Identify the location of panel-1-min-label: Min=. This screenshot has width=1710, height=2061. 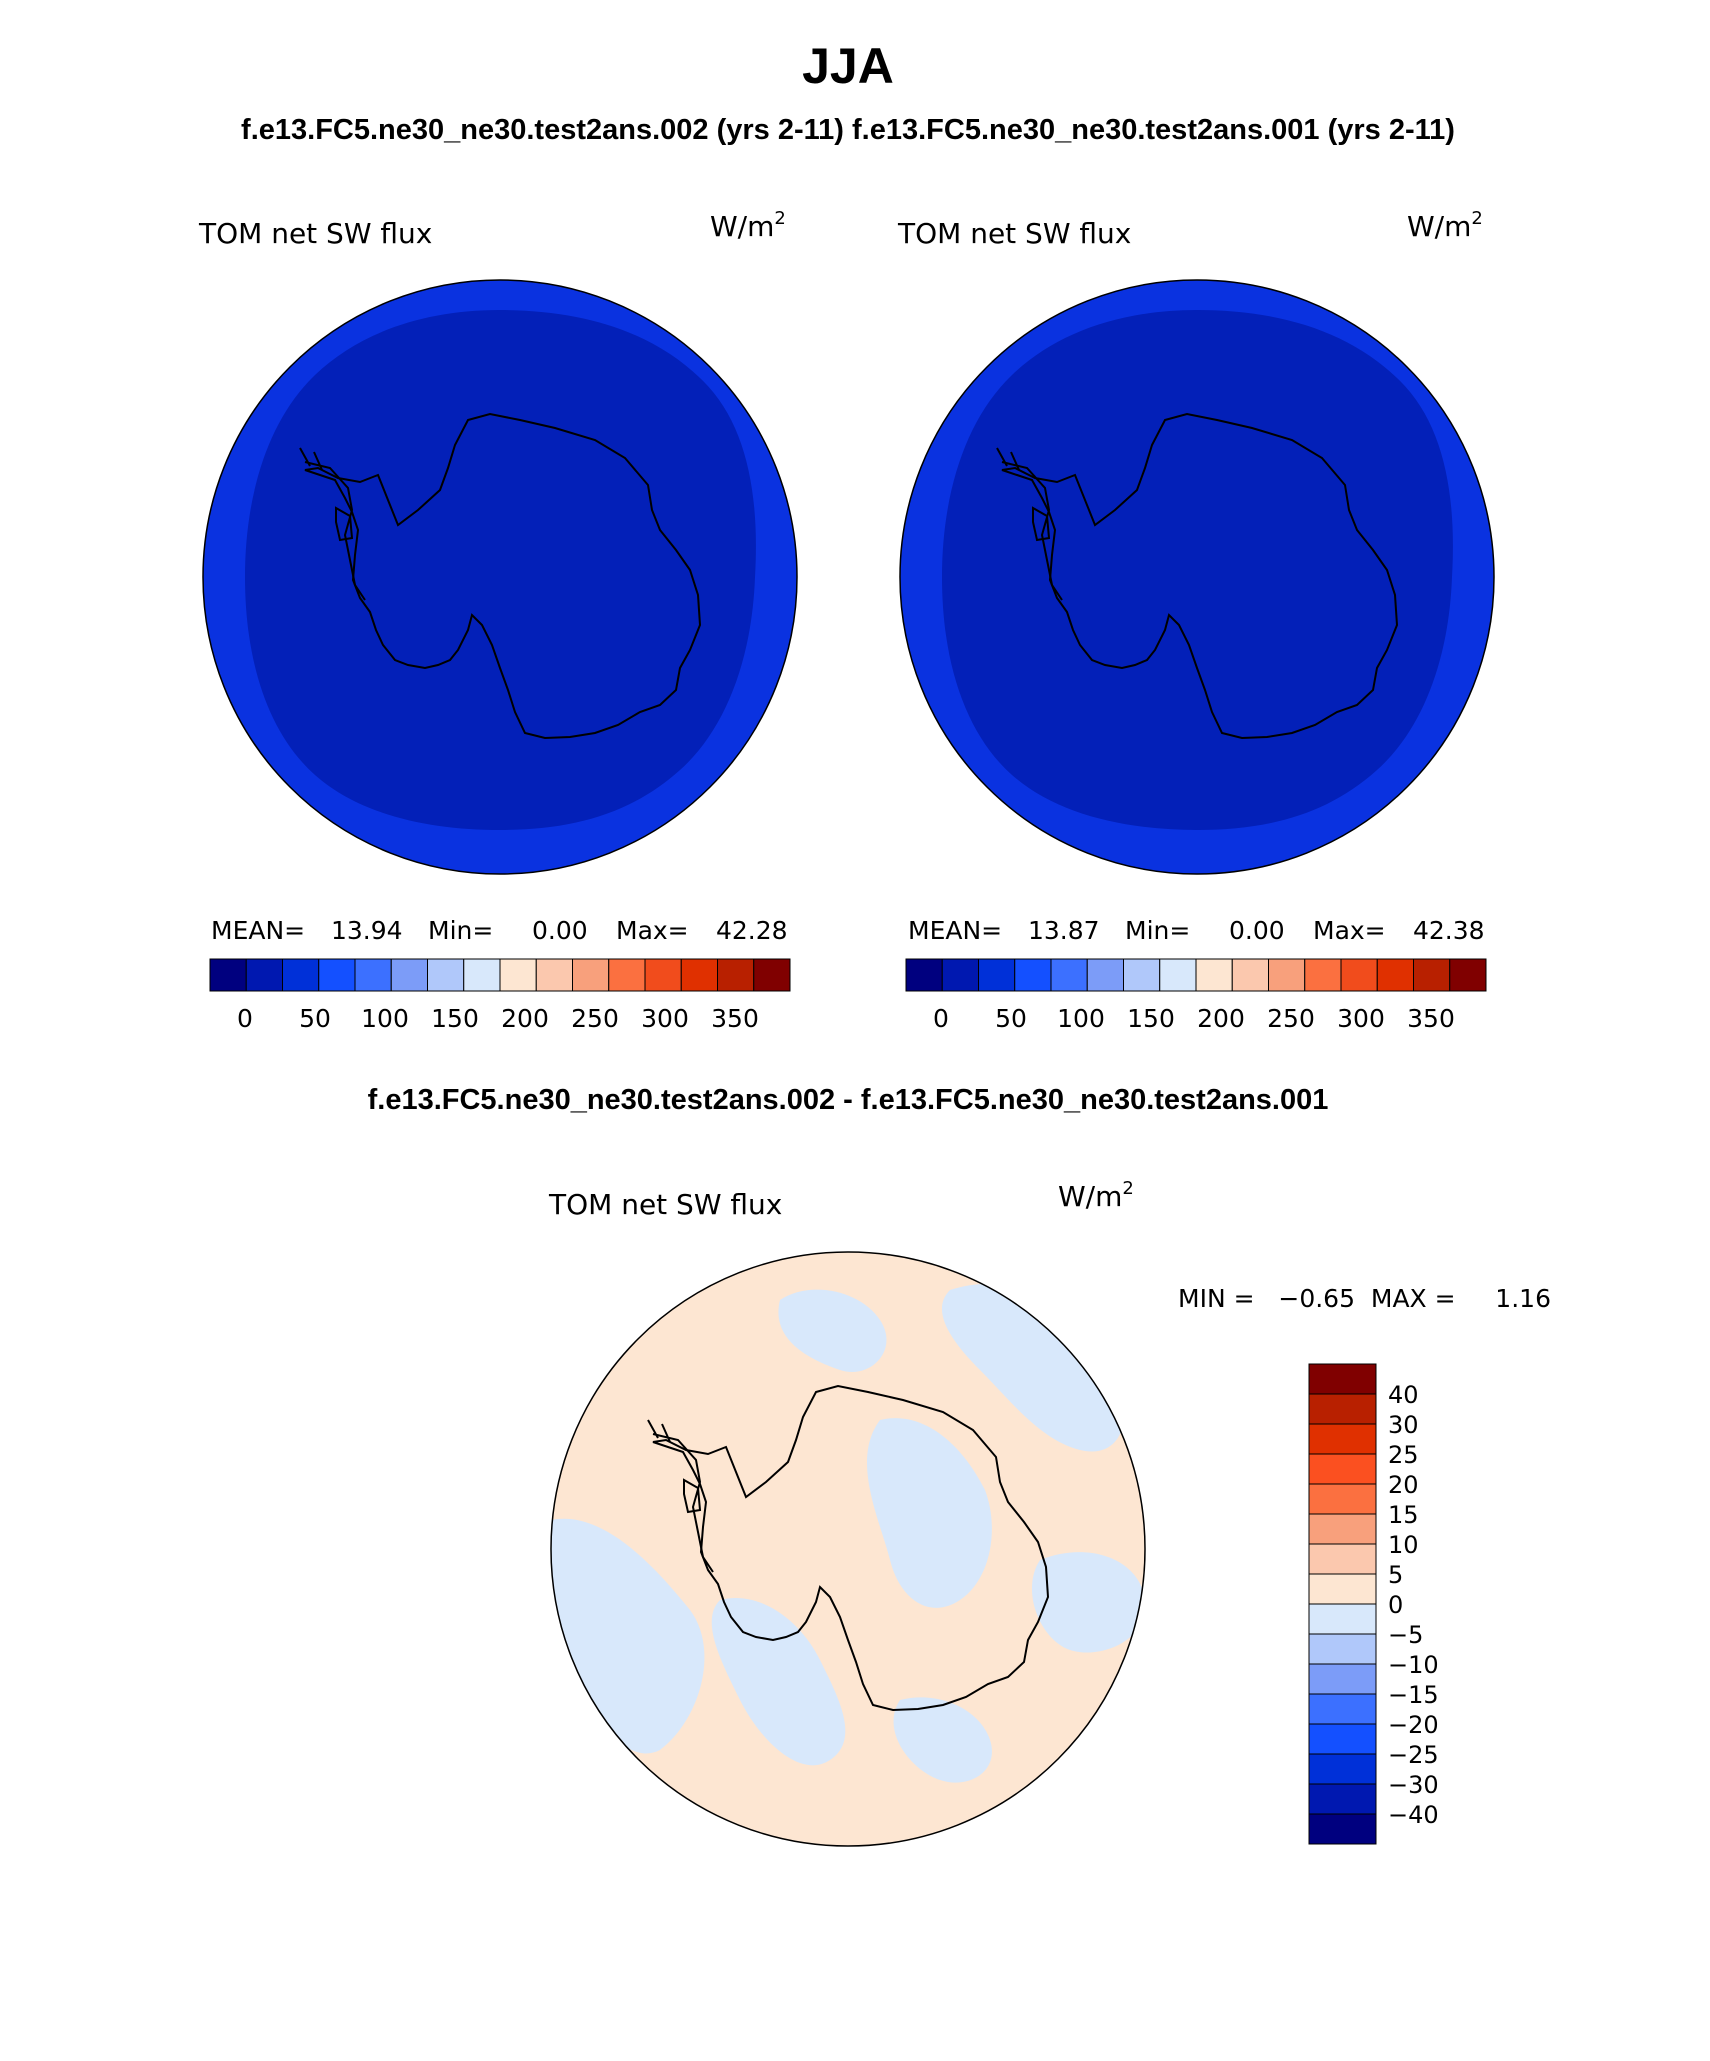
(460, 930).